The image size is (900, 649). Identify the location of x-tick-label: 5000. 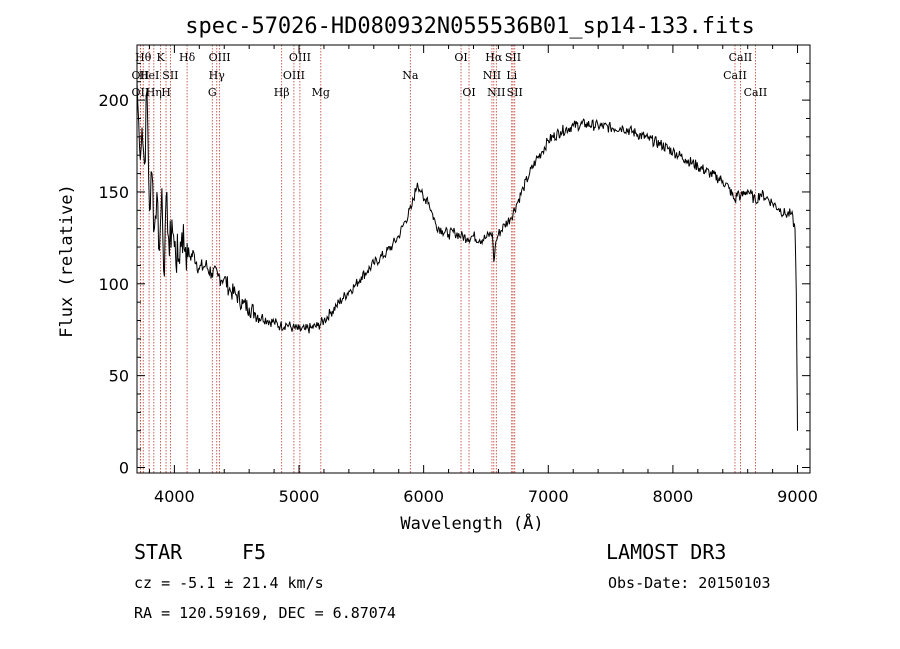
(299, 496).